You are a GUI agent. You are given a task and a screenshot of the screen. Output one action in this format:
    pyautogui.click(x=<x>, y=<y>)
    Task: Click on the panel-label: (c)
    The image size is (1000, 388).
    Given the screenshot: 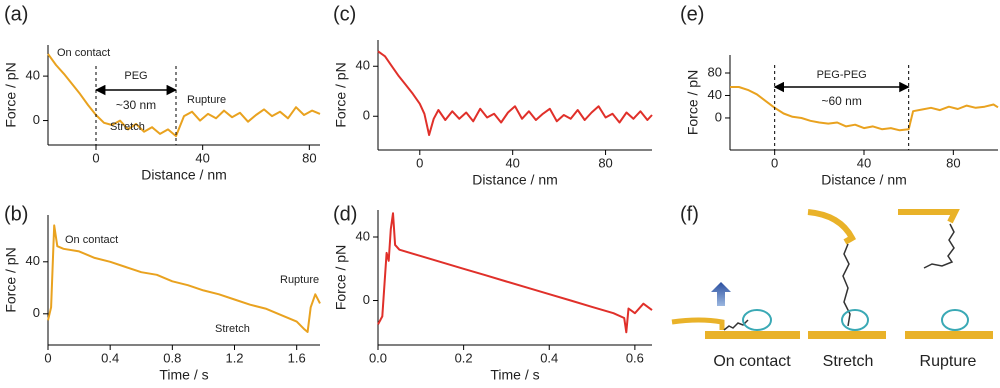 What is the action you would take?
    pyautogui.click(x=344, y=14)
    